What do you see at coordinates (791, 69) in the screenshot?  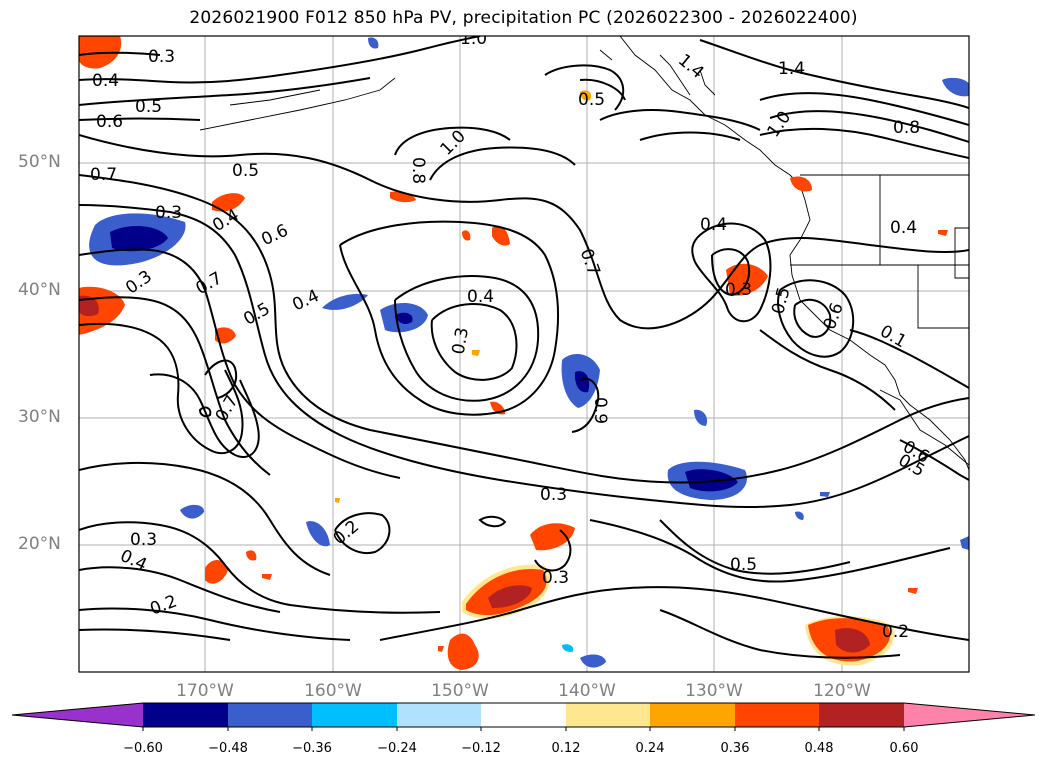 I see `contour-label: 1.4` at bounding box center [791, 69].